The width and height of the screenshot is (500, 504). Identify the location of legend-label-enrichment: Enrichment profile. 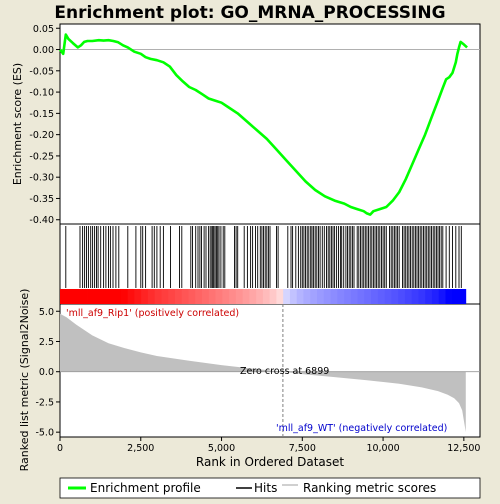
(145, 488).